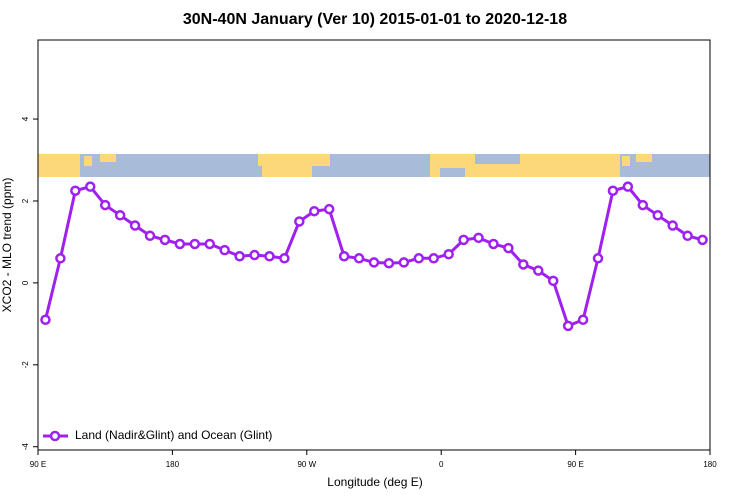 Image resolution: width=750 pixels, height=500 pixels. Describe the element at coordinates (25, 365) in the screenshot. I see `y-tick-label: -2` at that location.